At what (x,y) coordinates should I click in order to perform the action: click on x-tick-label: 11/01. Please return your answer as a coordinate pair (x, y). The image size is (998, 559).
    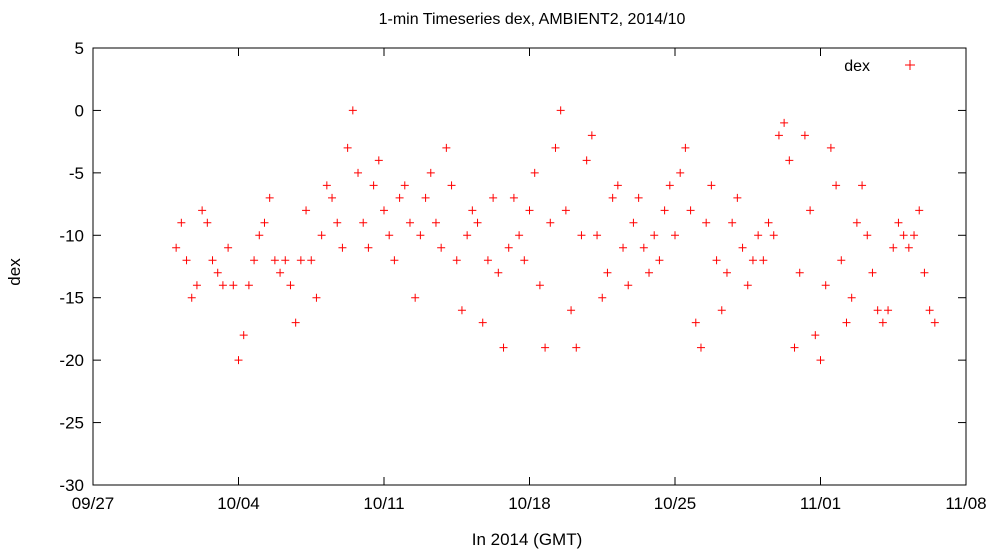
    Looking at the image, I should click on (820, 503).